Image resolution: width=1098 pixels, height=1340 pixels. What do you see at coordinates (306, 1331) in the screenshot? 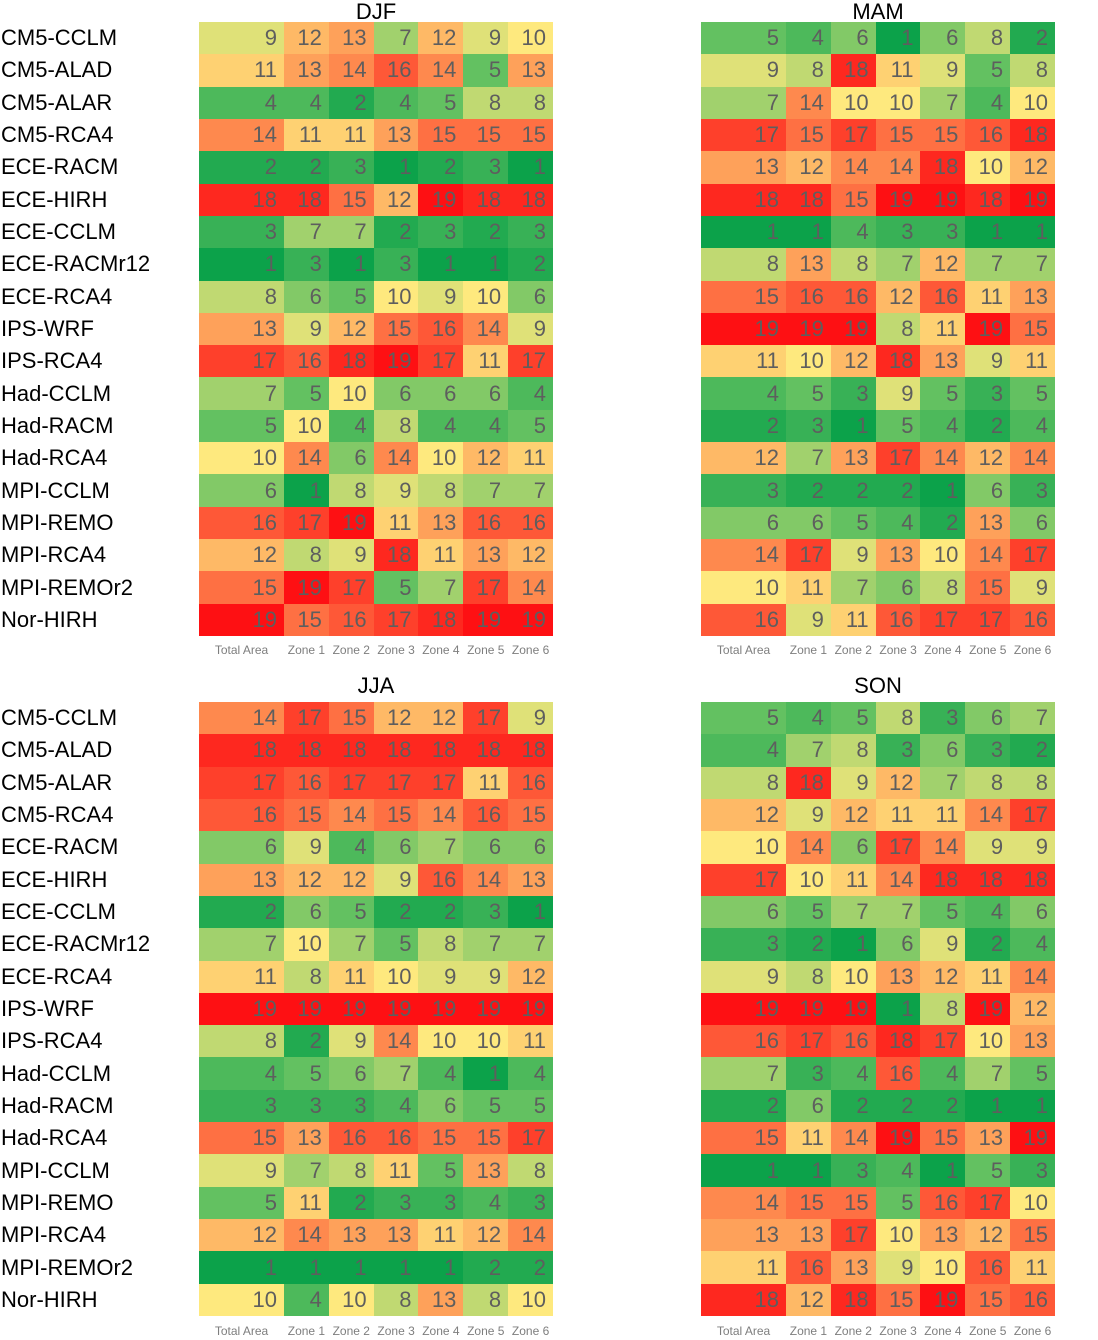
I see `x-axis-label: Zone 1` at bounding box center [306, 1331].